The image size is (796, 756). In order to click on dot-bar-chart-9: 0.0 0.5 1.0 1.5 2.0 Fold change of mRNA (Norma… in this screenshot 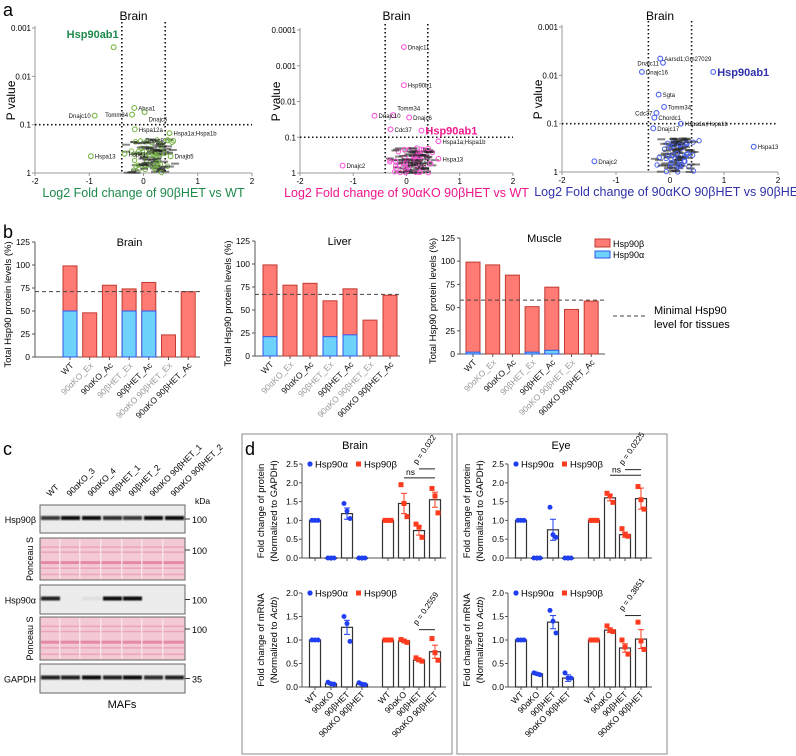, I will do `click(557, 657)`.